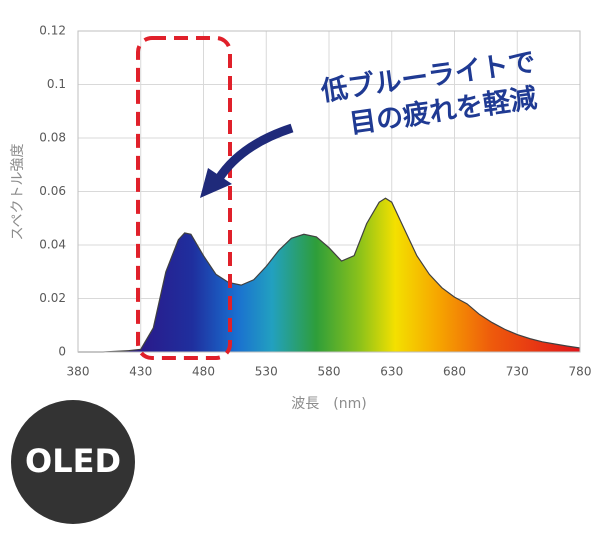  I want to click on annotation: 低ブルーライトで 目の疲れを軽減, so click(428, 93).